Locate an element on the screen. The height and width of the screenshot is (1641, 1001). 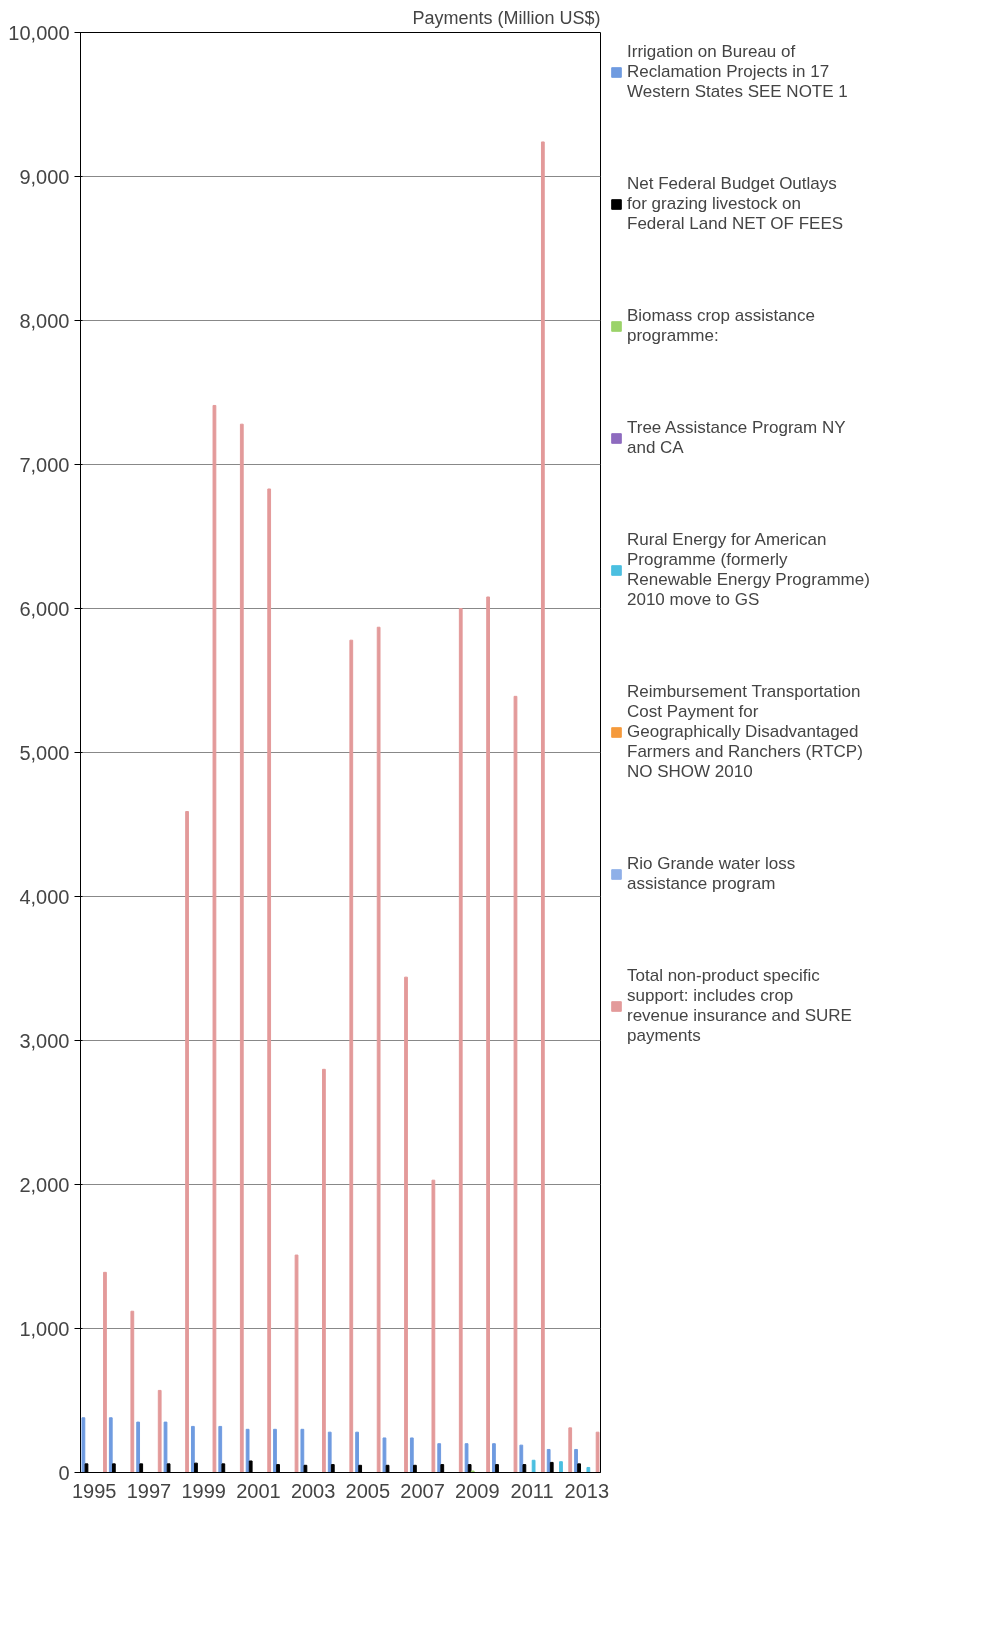
y-tick-label: 8,000 is located at coordinates (44, 320).